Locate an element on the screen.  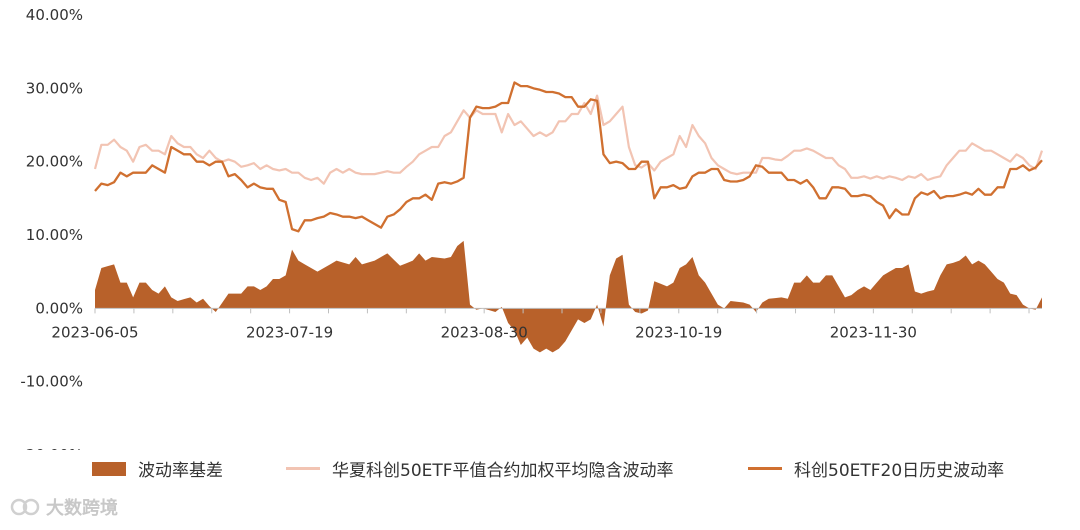
x-tick-label: 2023-06-05 is located at coordinates (94, 332).